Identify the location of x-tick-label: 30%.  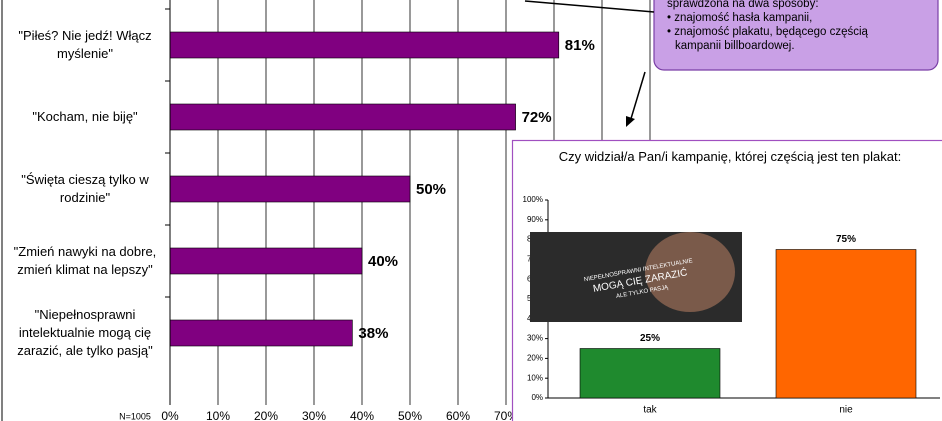
(314, 415).